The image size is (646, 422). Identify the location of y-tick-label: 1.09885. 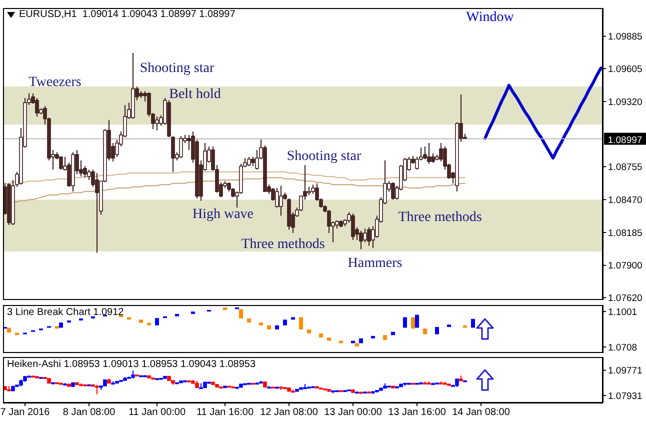
(625, 37).